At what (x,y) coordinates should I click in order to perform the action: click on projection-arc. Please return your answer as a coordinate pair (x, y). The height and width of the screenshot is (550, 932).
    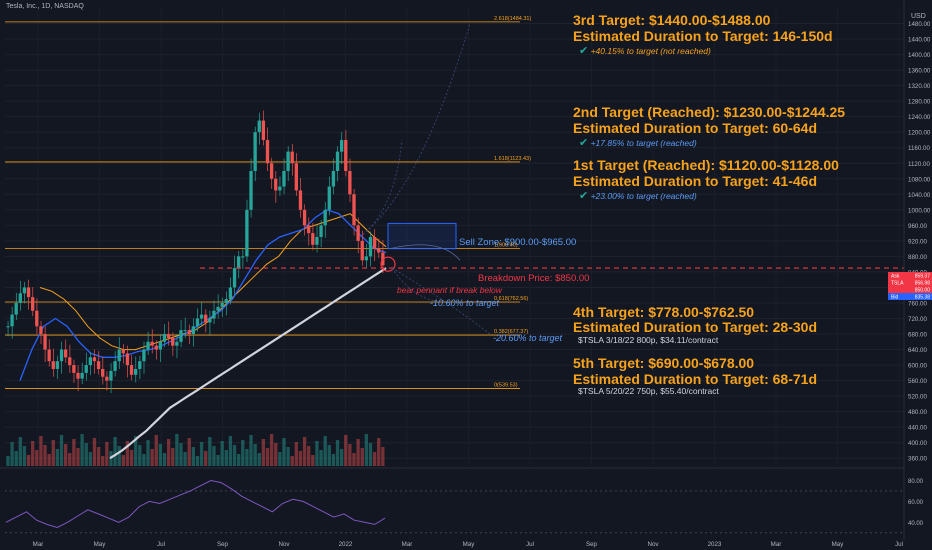
    Looking at the image, I should click on (425, 252).